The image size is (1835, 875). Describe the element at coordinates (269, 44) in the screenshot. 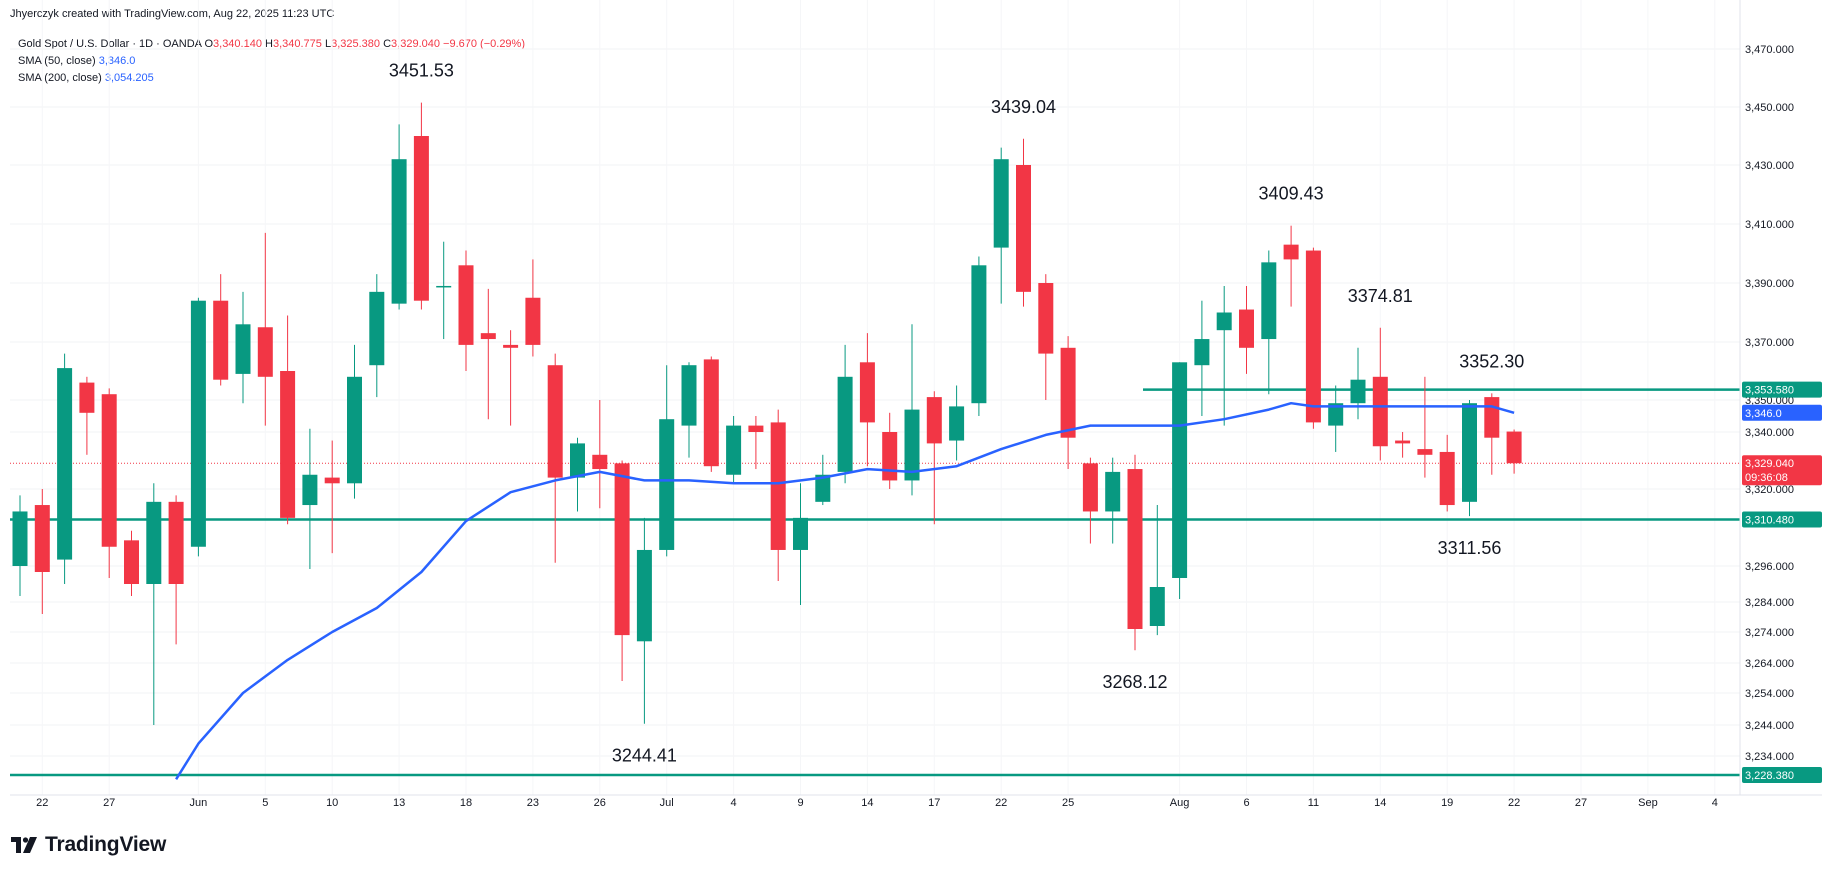

I see `high-label: H` at that location.